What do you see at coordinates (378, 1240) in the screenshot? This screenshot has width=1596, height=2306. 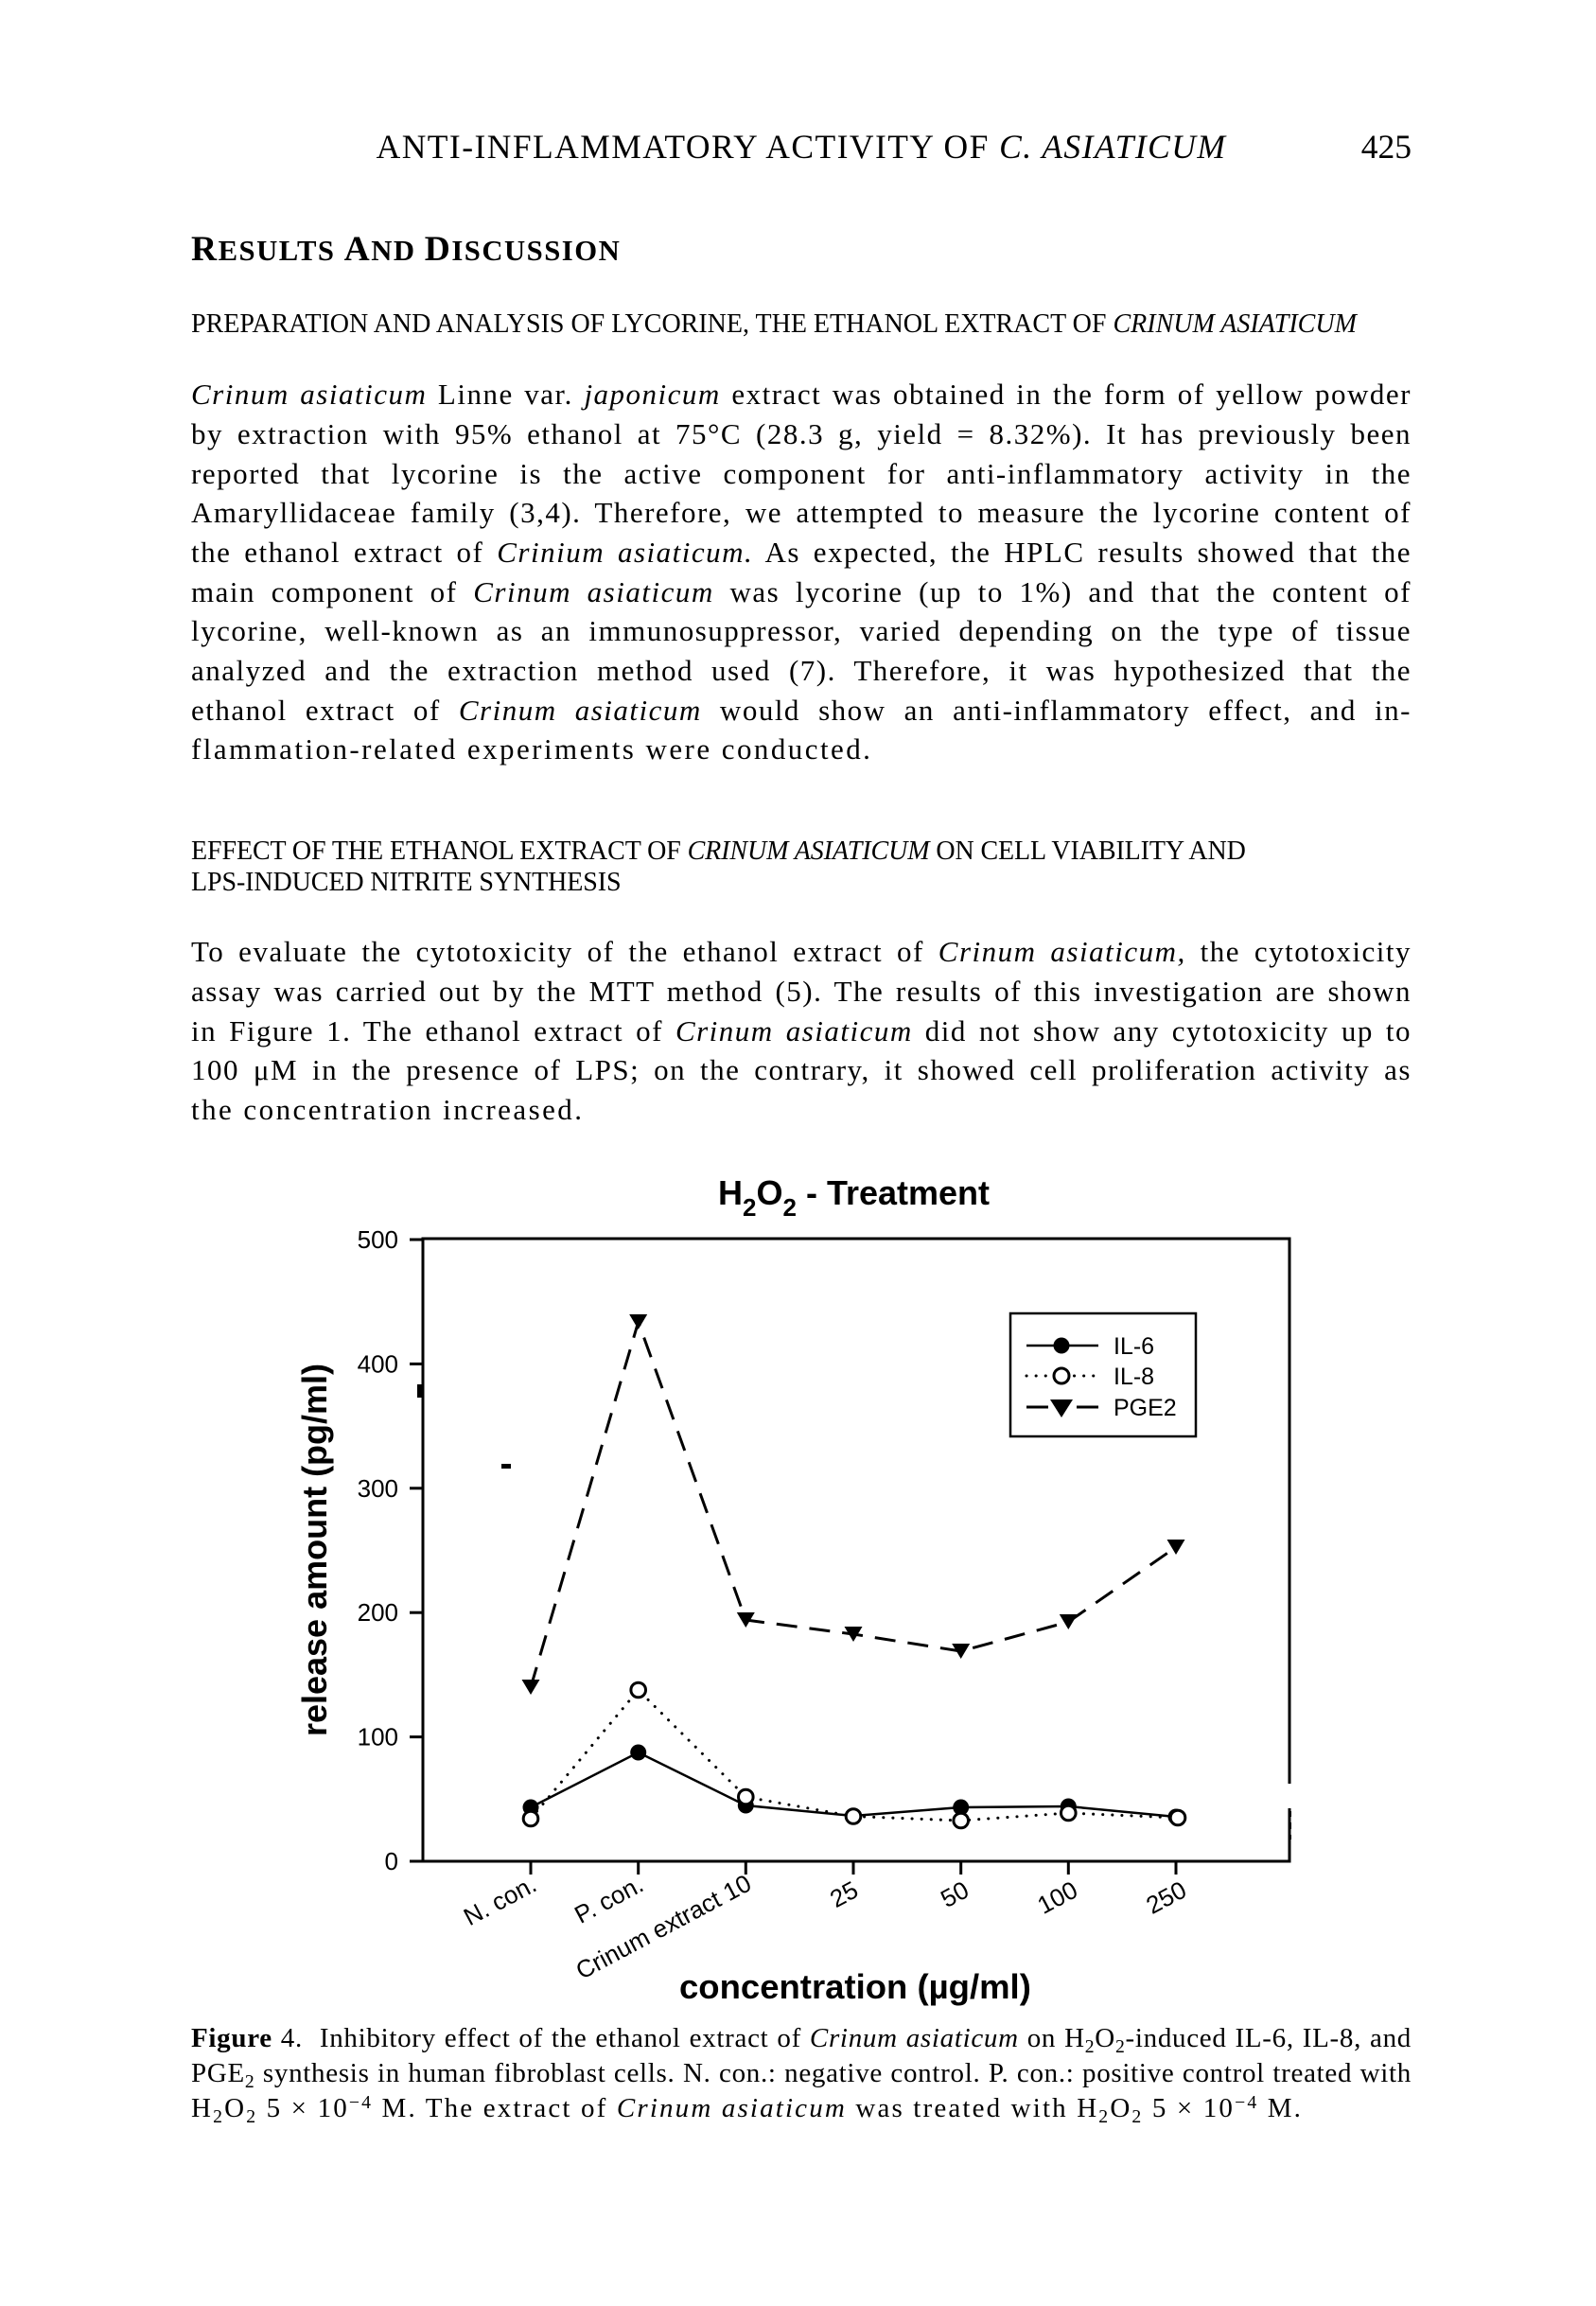 I see `svg-text: 500` at bounding box center [378, 1240].